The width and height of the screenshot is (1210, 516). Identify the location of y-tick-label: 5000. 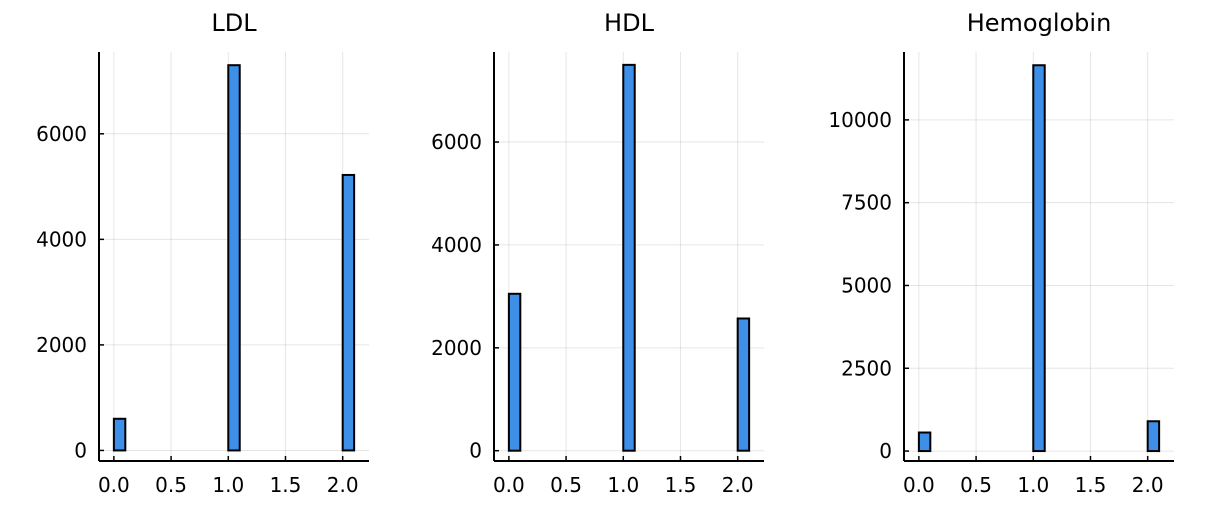
(866, 285).